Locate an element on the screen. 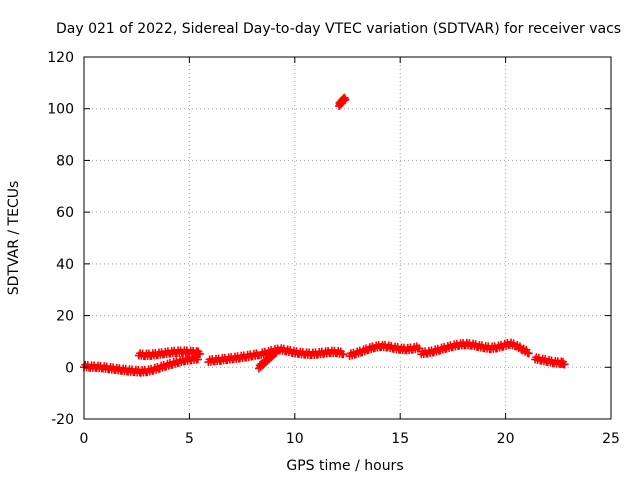 The height and width of the screenshot is (480, 640). x-tick-label: 5 is located at coordinates (189, 439).